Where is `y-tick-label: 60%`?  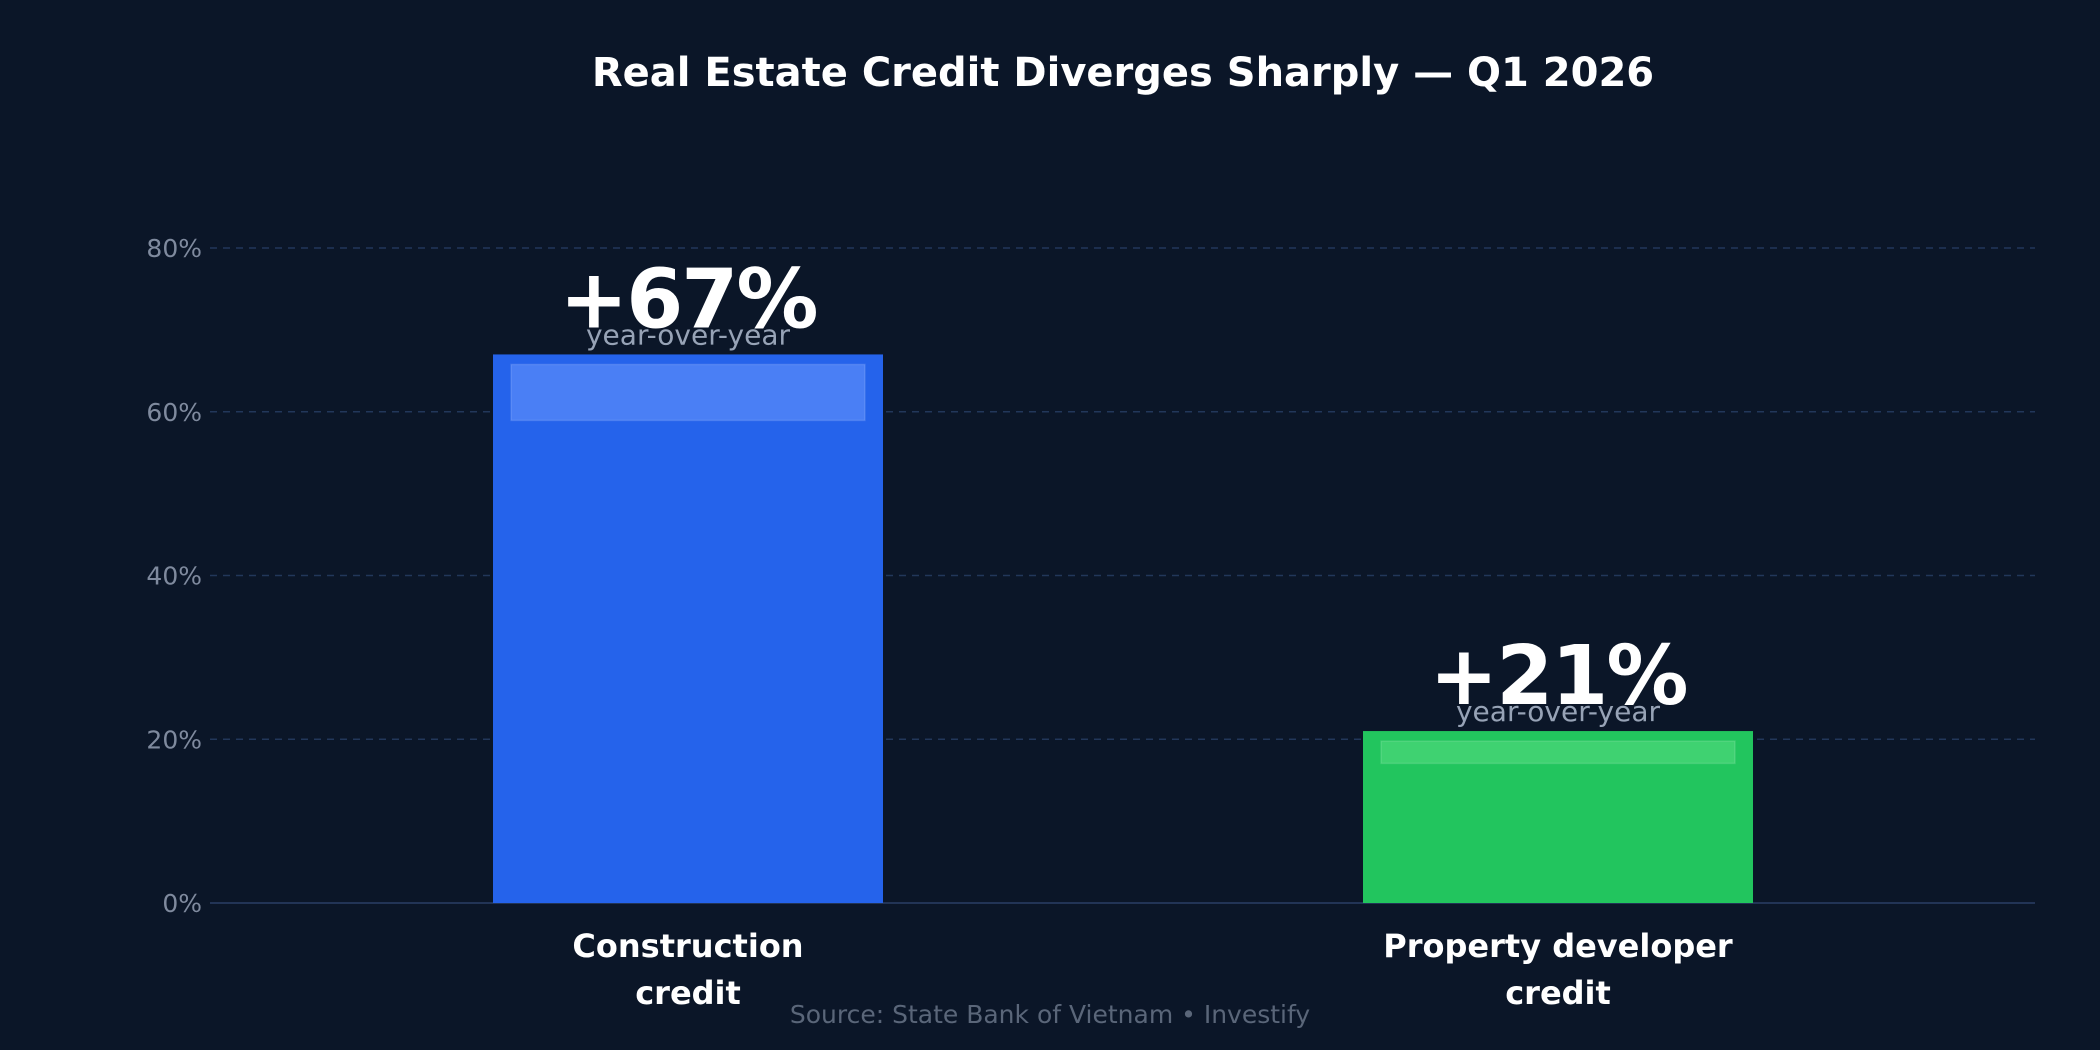 y-tick-label: 60% is located at coordinates (174, 412).